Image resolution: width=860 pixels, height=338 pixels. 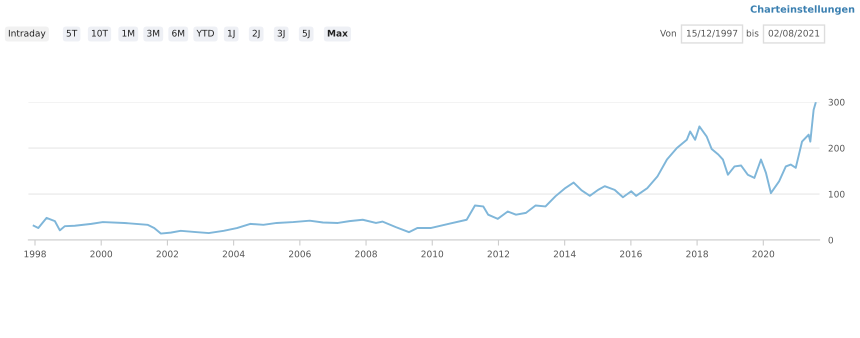 What do you see at coordinates (231, 34) in the screenshot?
I see `text: 1J` at bounding box center [231, 34].